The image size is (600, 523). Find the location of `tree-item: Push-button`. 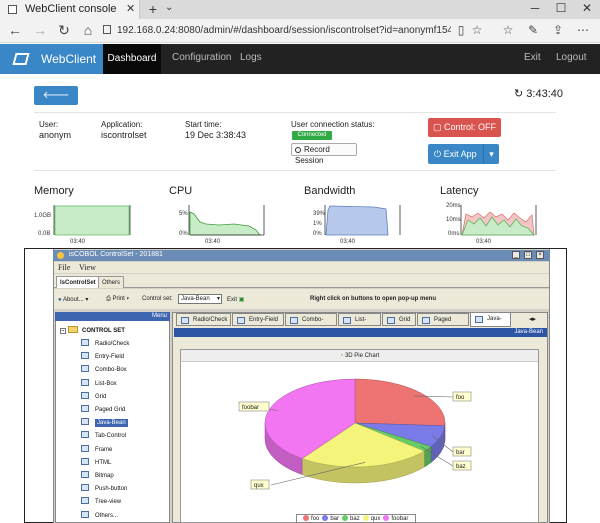

tree-item: Push-button is located at coordinates (104, 489).